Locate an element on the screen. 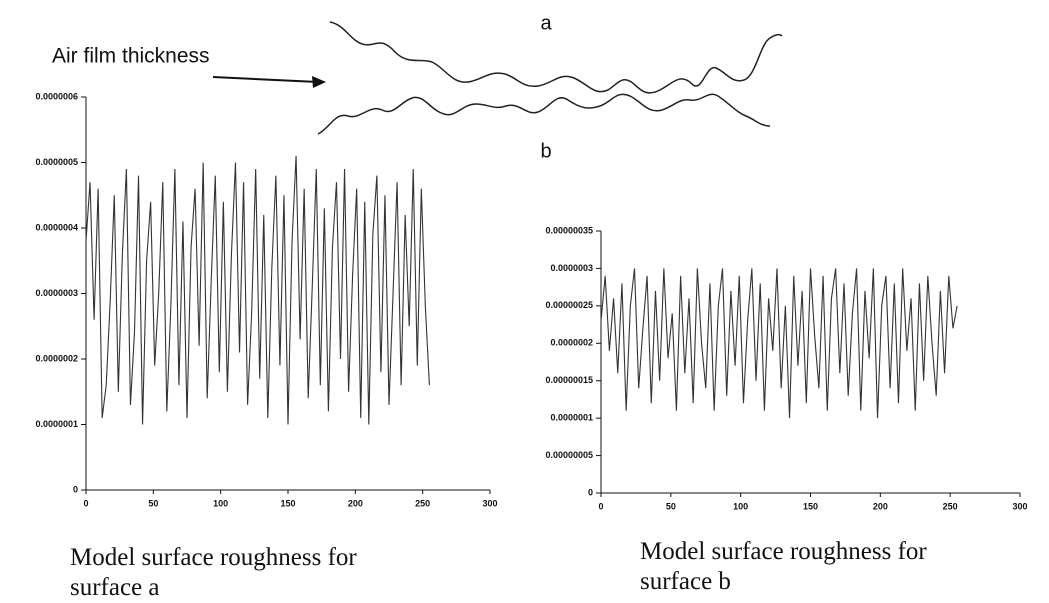 This screenshot has width=1049, height=603. surface-a-label: a is located at coordinates (546, 23).